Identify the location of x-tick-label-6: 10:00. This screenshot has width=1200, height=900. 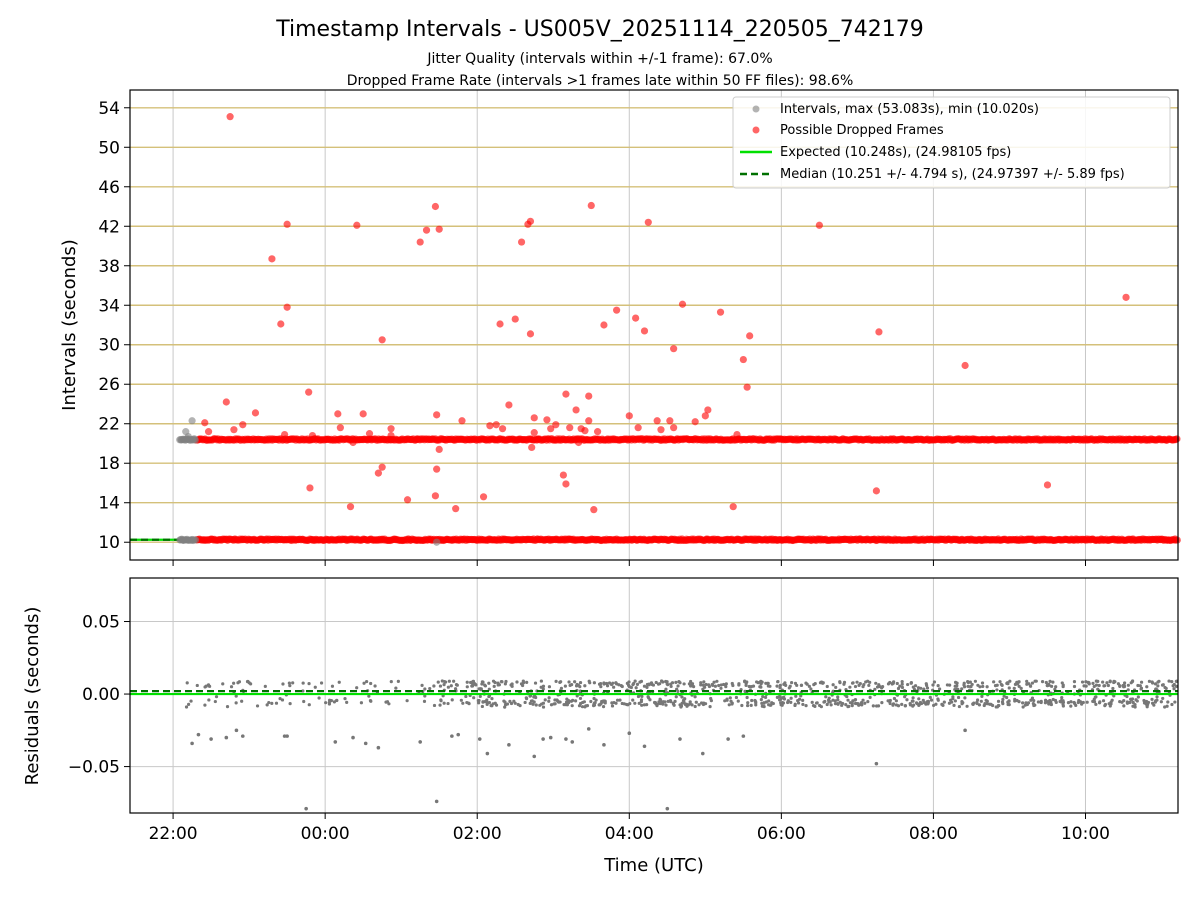
(1085, 834).